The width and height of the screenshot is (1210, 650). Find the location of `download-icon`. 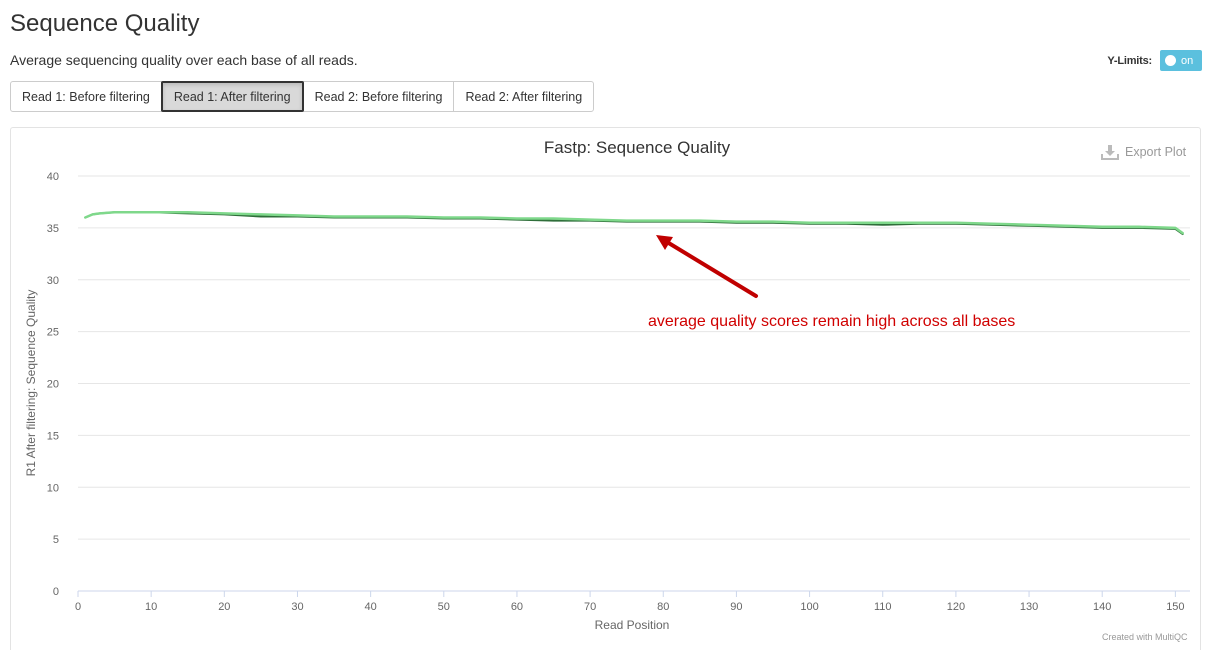

download-icon is located at coordinates (1110, 152).